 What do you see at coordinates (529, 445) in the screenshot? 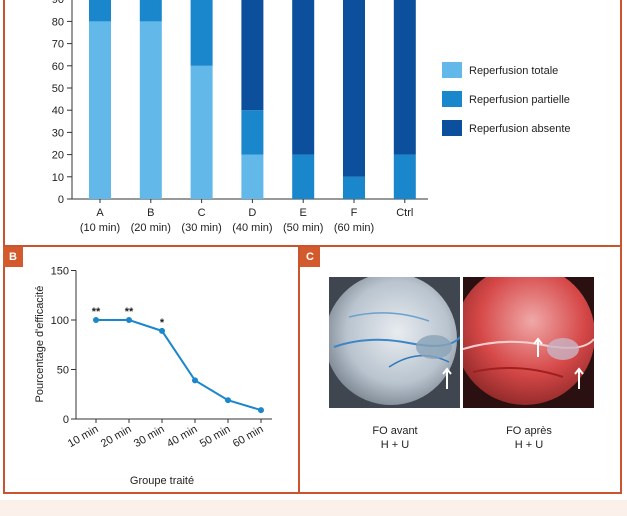
I see `photo-caption-after-line2: H + U` at bounding box center [529, 445].